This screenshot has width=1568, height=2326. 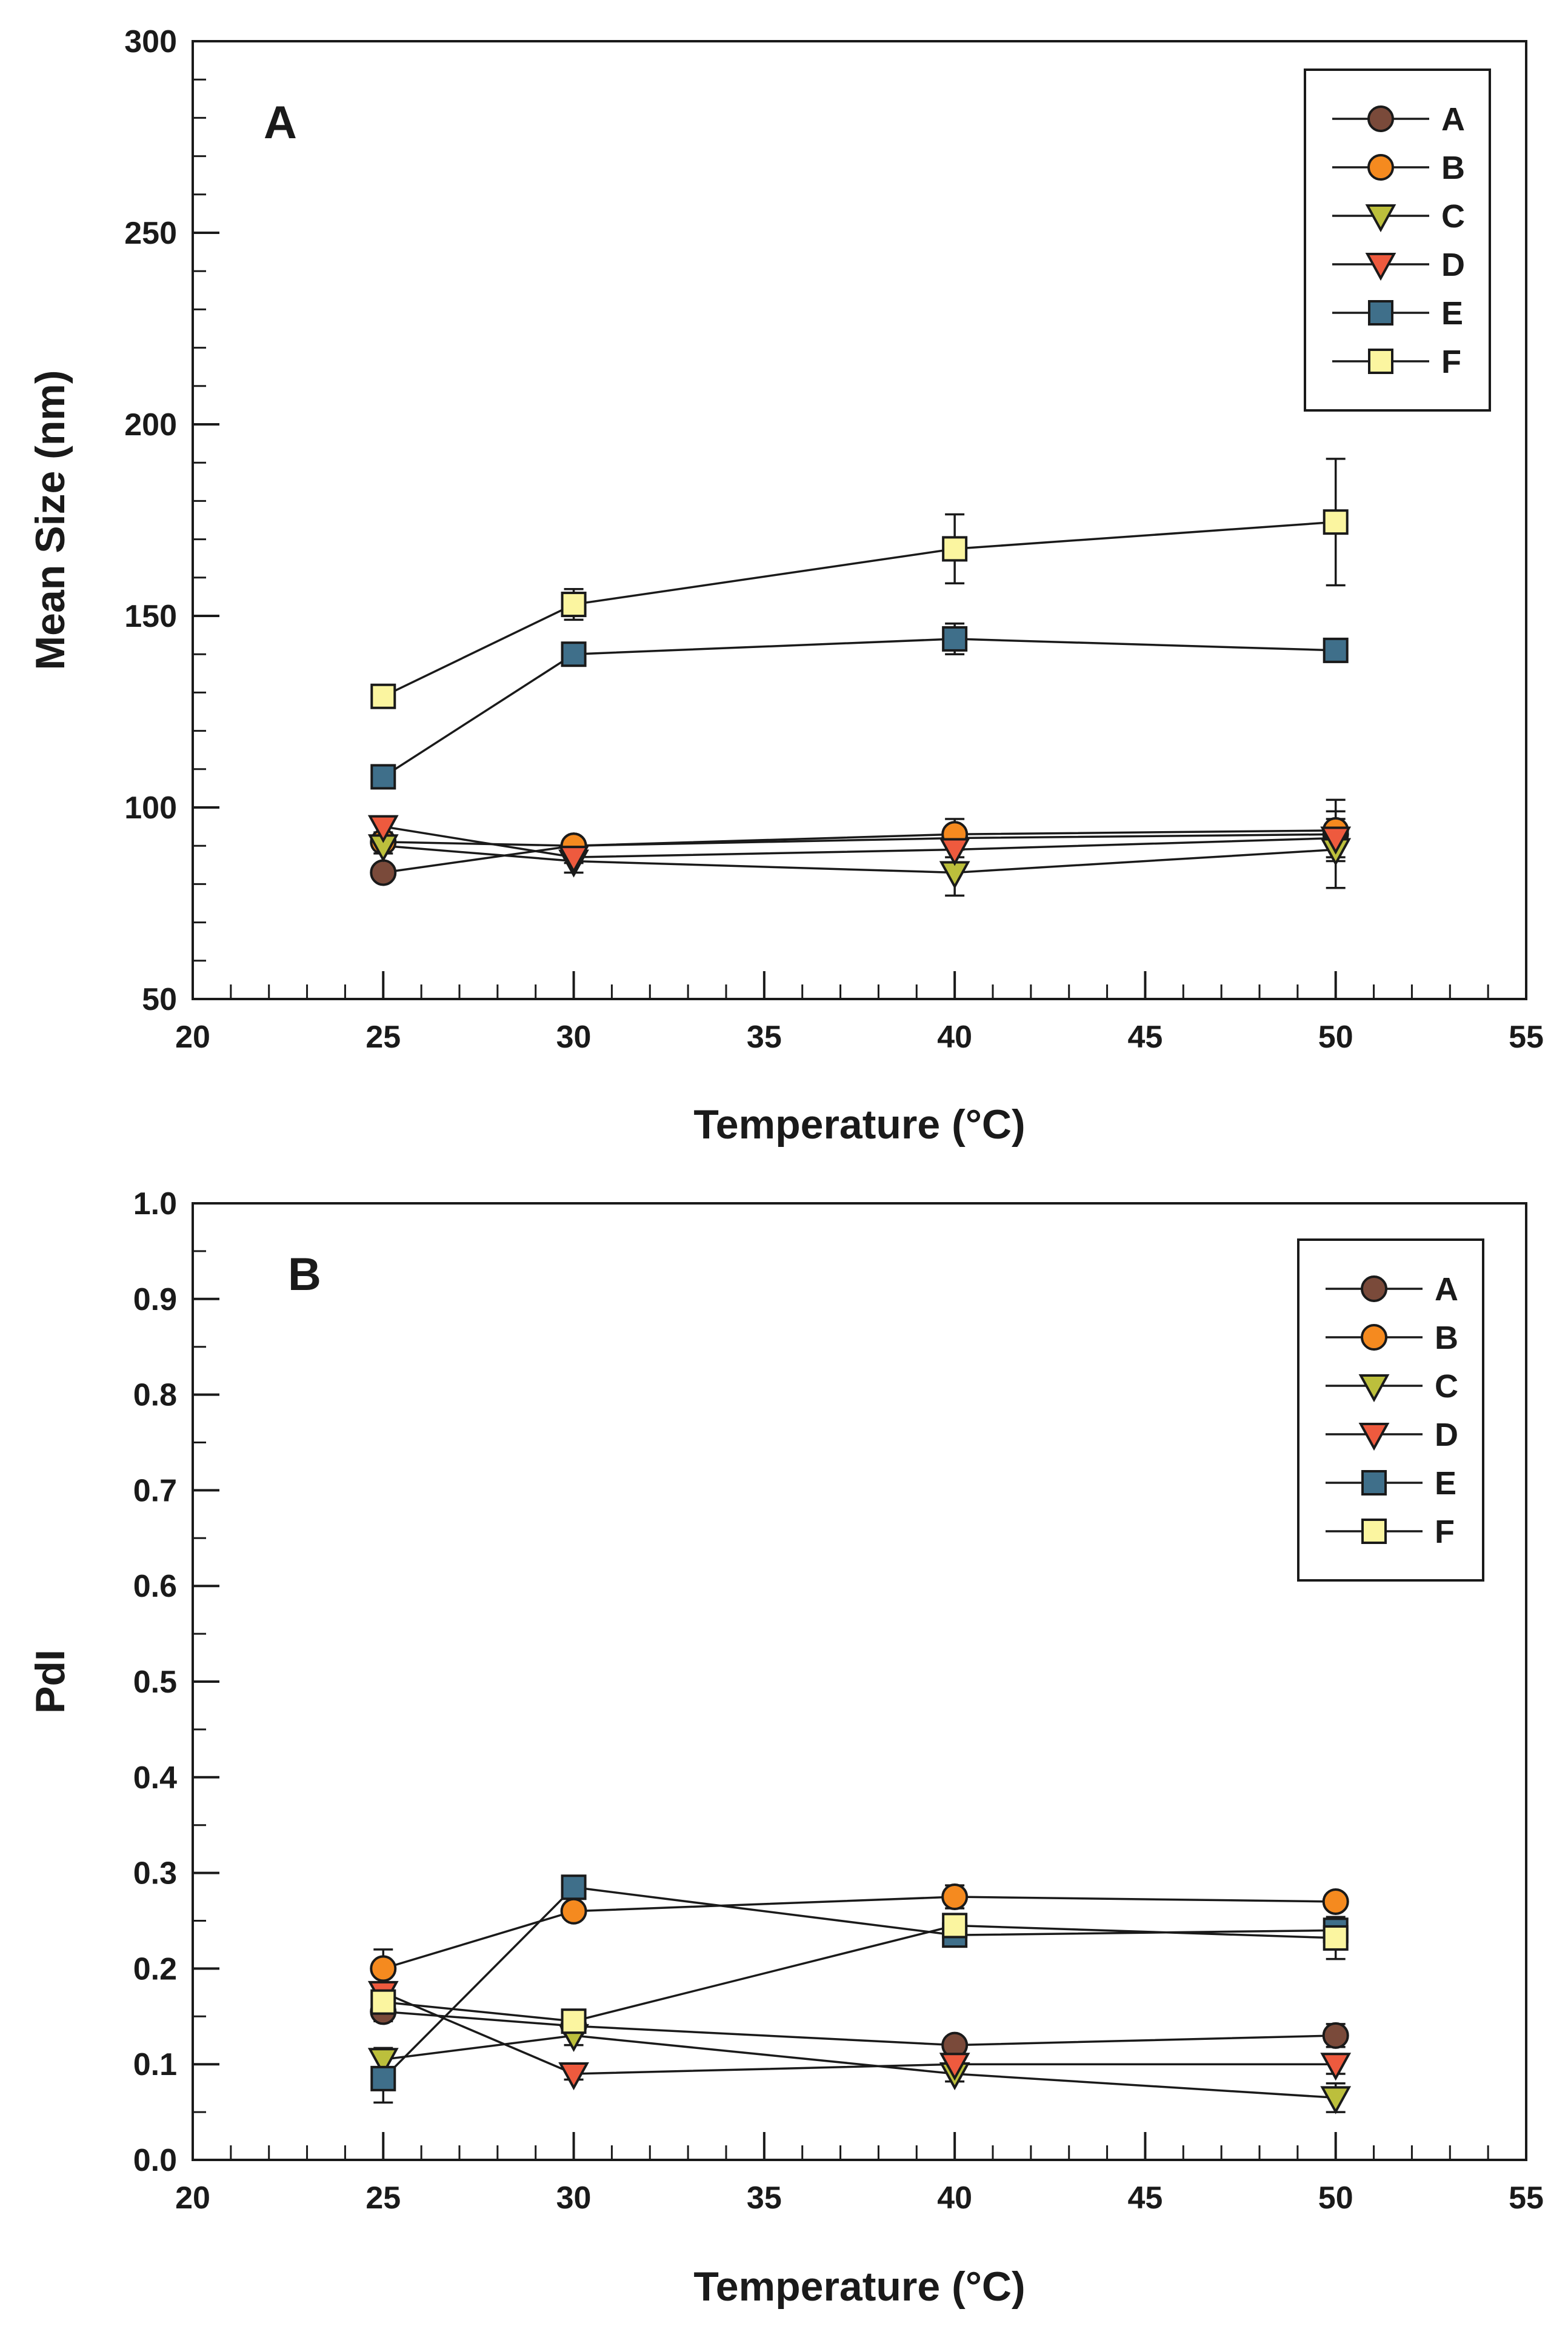 What do you see at coordinates (1396, 362) in the screenshot?
I see `legend-item-f: F` at bounding box center [1396, 362].